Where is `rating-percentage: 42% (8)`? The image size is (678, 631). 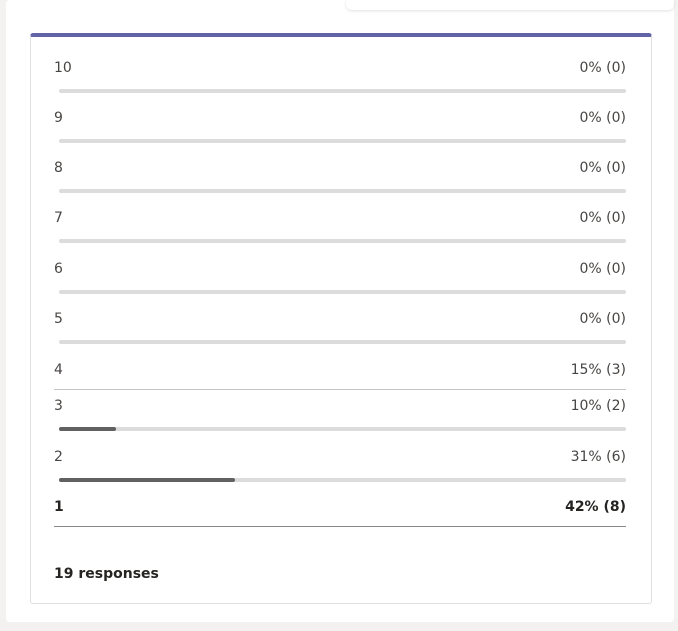
rating-percentage: 42% (8) is located at coordinates (595, 507).